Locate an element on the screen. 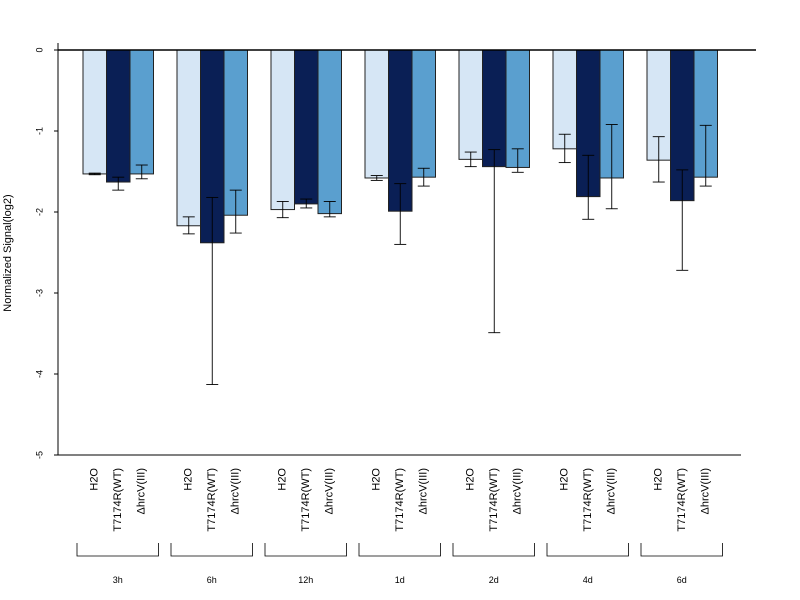  group-label: 1d is located at coordinates (400, 580).